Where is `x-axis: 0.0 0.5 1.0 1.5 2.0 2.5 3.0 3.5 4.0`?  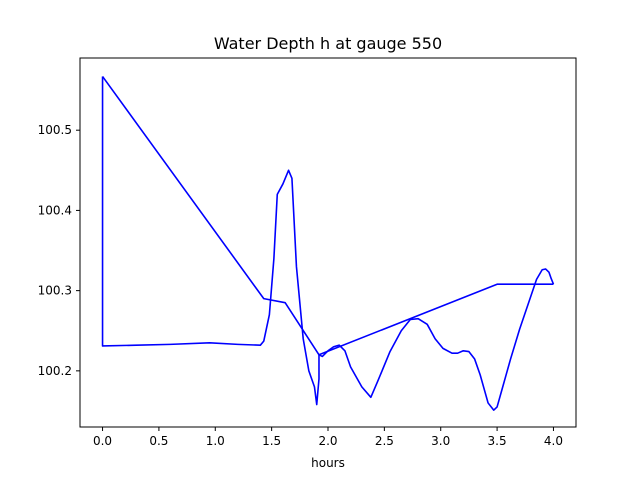
x-axis: 0.0 0.5 1.0 1.5 2.0 2.5 3.0 3.5 4.0 is located at coordinates (328, 437).